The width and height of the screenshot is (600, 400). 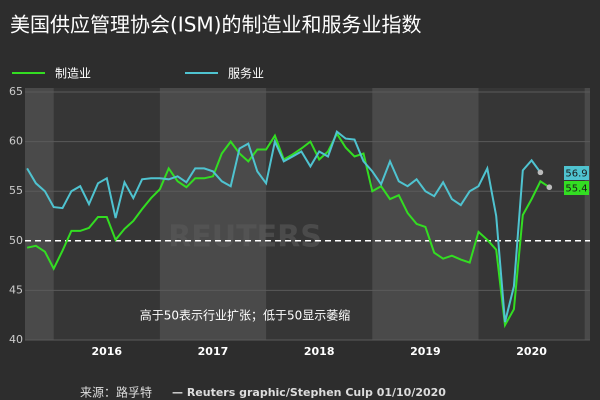 I want to click on x-tick-label: 2020, so click(x=531, y=351).